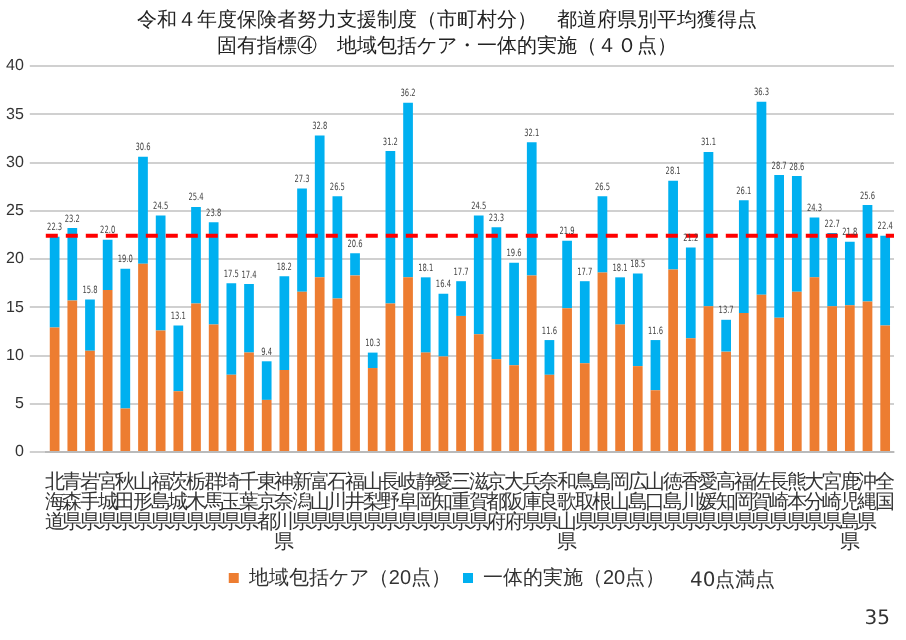 The height and width of the screenshot is (640, 906). Describe the element at coordinates (708, 501) in the screenshot. I see `x-tick-label: 愛媛県` at that location.